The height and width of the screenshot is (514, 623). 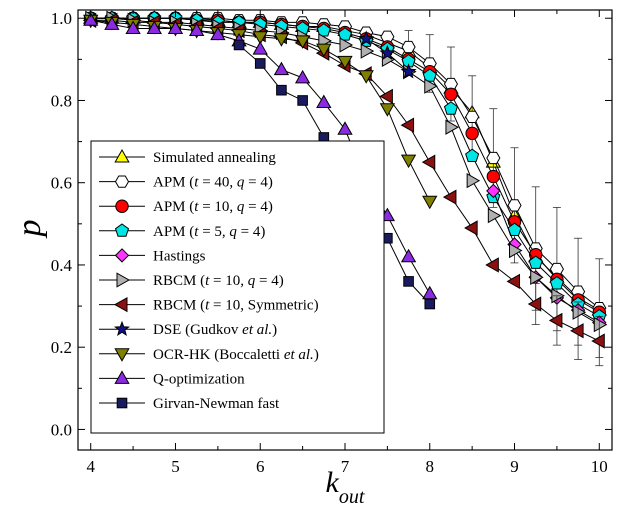 What do you see at coordinates (179, 306) in the screenshot?
I see `legend-label-part: RBCM (` at bounding box center [179, 306].